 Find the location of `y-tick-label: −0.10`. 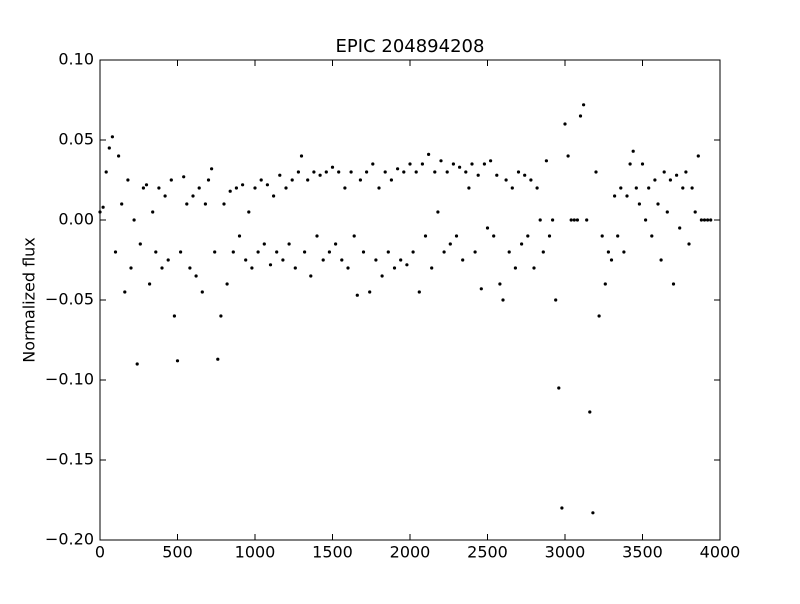

y-tick-label: −0.10 is located at coordinates (69, 379).